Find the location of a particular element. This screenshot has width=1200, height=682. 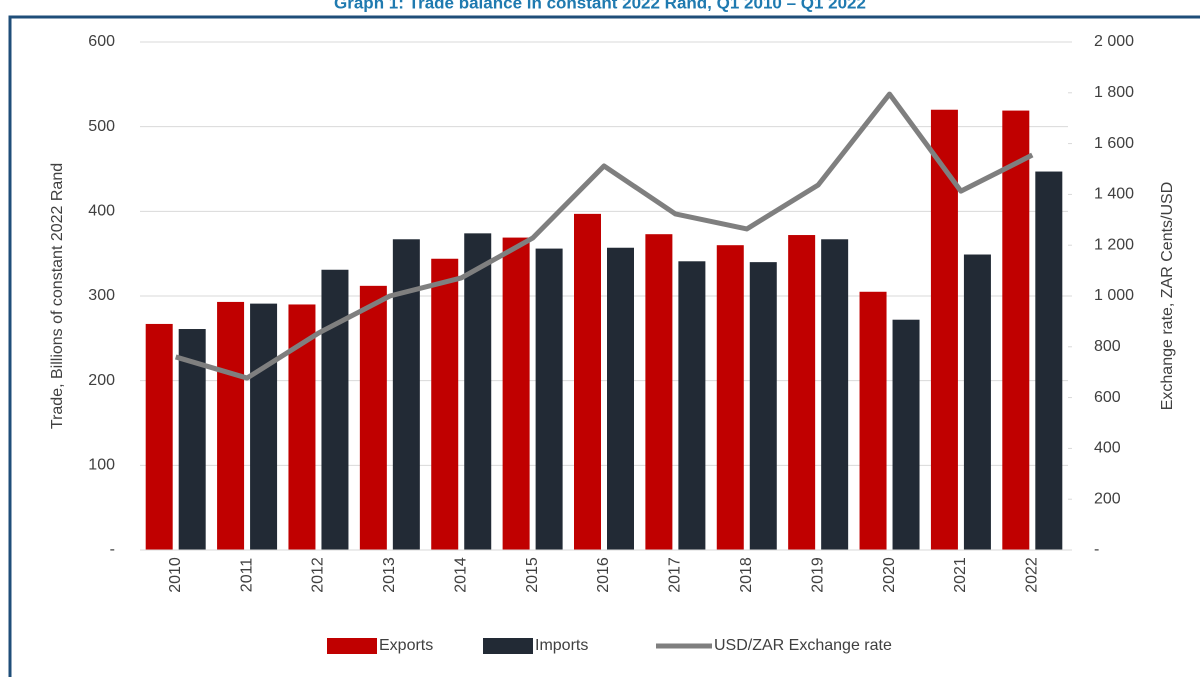

y-tick-label: 300 is located at coordinates (101, 295).